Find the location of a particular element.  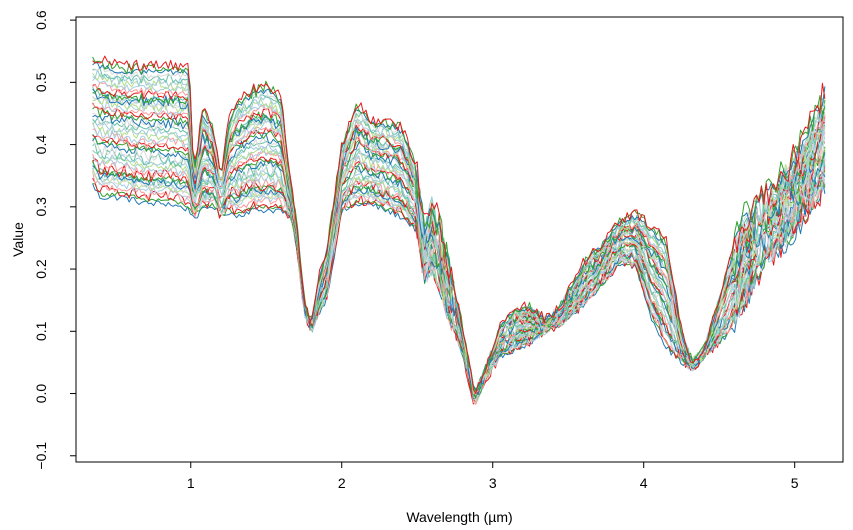

x-tick-label: 1 is located at coordinates (191, 483).